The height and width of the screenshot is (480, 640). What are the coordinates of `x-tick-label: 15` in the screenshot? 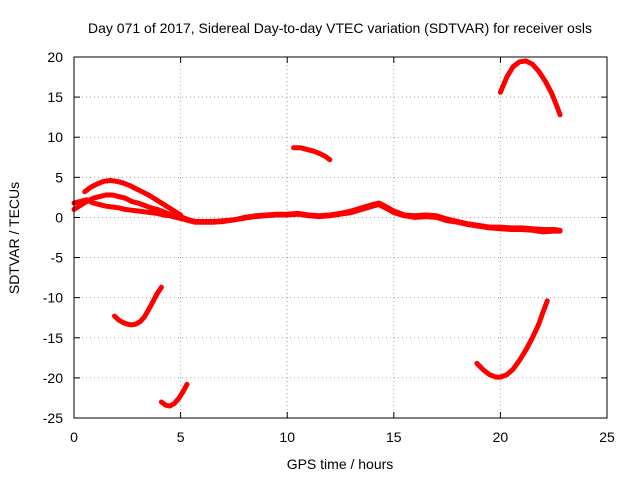 It's located at (394, 437).